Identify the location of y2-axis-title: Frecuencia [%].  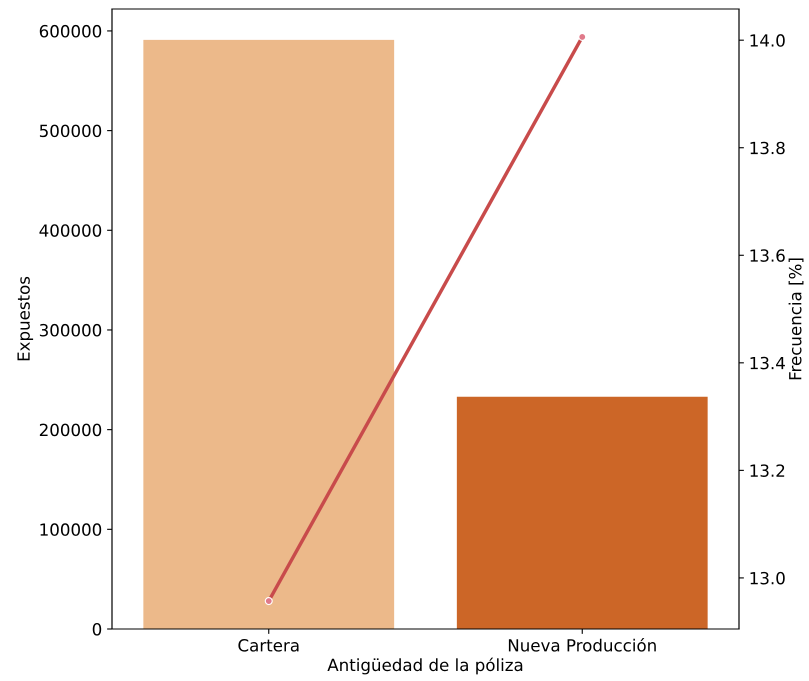
(796, 319).